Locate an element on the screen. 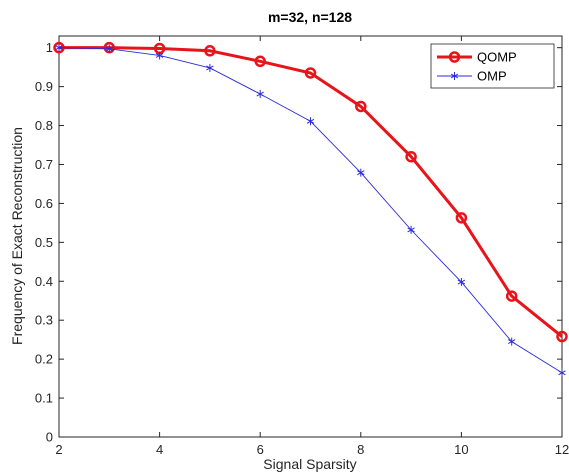 This screenshot has width=569, height=475. chart-title: m=32, n=128 is located at coordinates (310, 17).